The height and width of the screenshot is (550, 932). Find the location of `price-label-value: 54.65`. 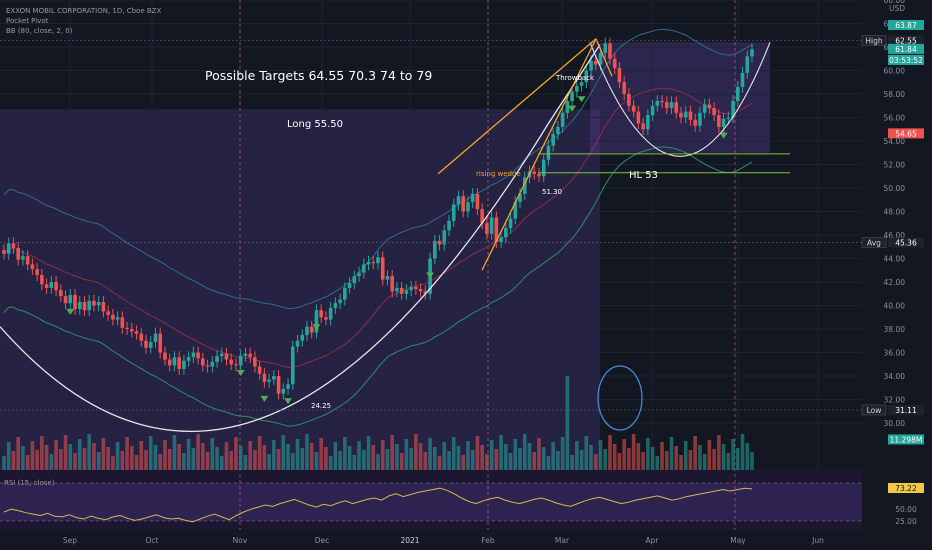

price-label-value: 54.65 is located at coordinates (906, 133).